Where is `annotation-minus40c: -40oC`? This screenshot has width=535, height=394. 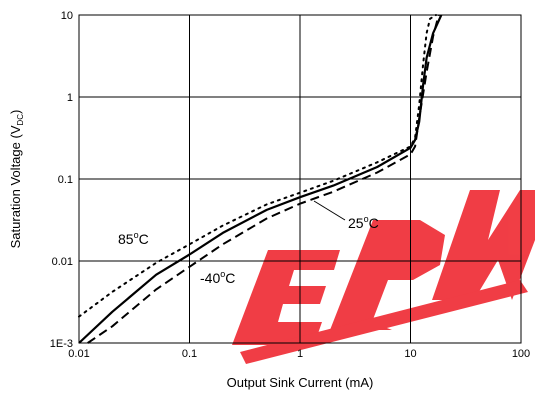
annotation-minus40c: -40oC is located at coordinates (217, 277).